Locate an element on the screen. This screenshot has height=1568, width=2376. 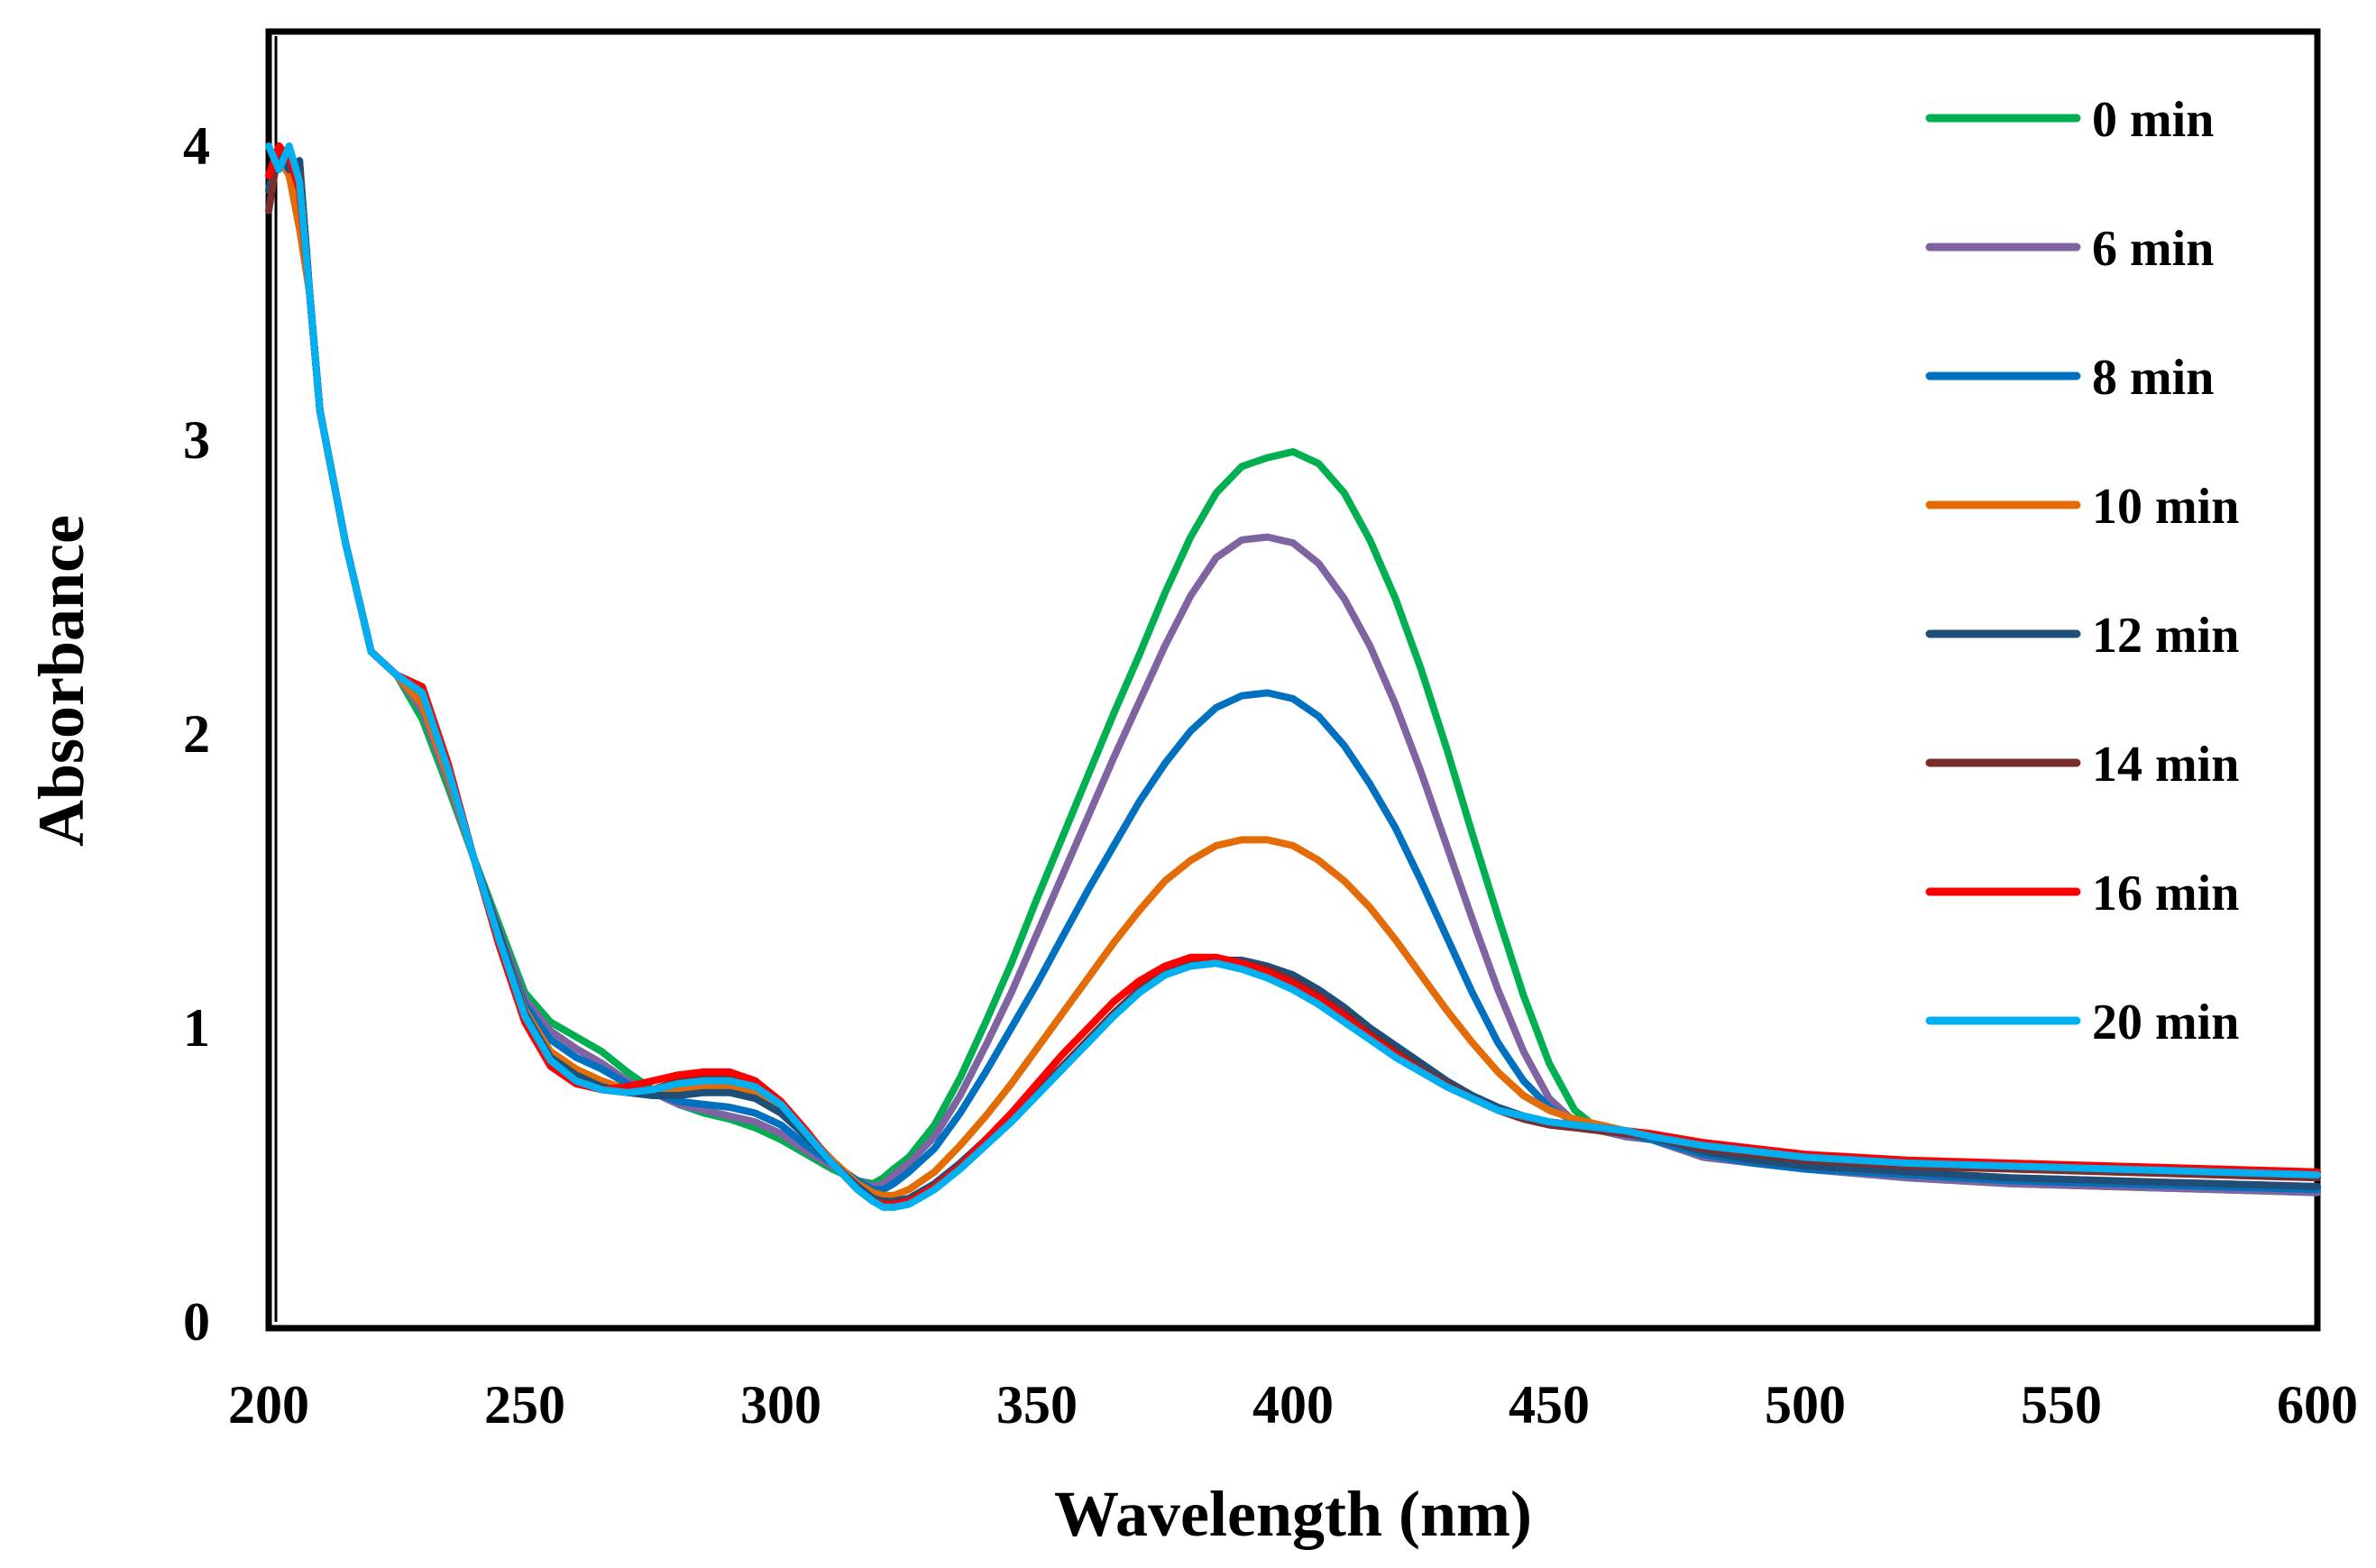
x-tick-label-600: 600 is located at coordinates (2317, 1405).